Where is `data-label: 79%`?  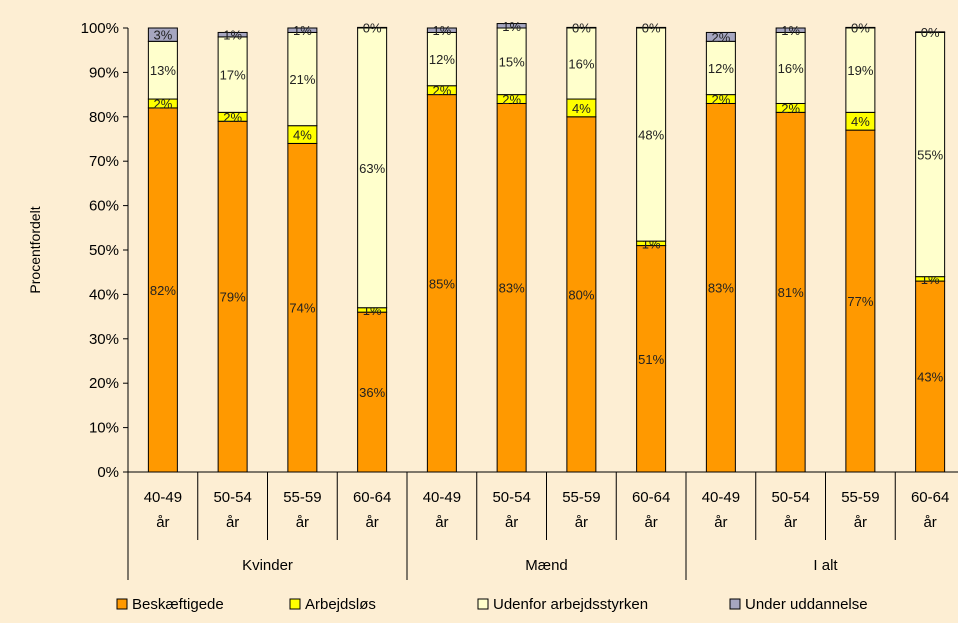 data-label: 79% is located at coordinates (233, 297).